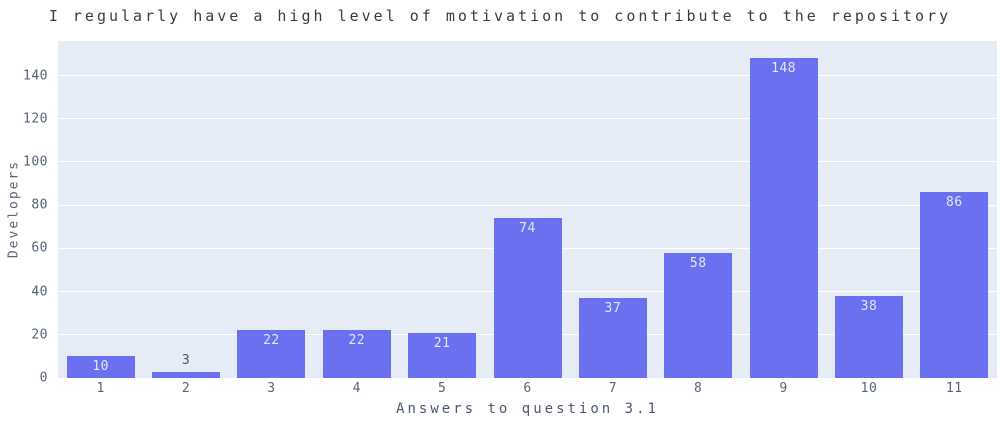  I want to click on bar-2: 3, so click(186, 365).